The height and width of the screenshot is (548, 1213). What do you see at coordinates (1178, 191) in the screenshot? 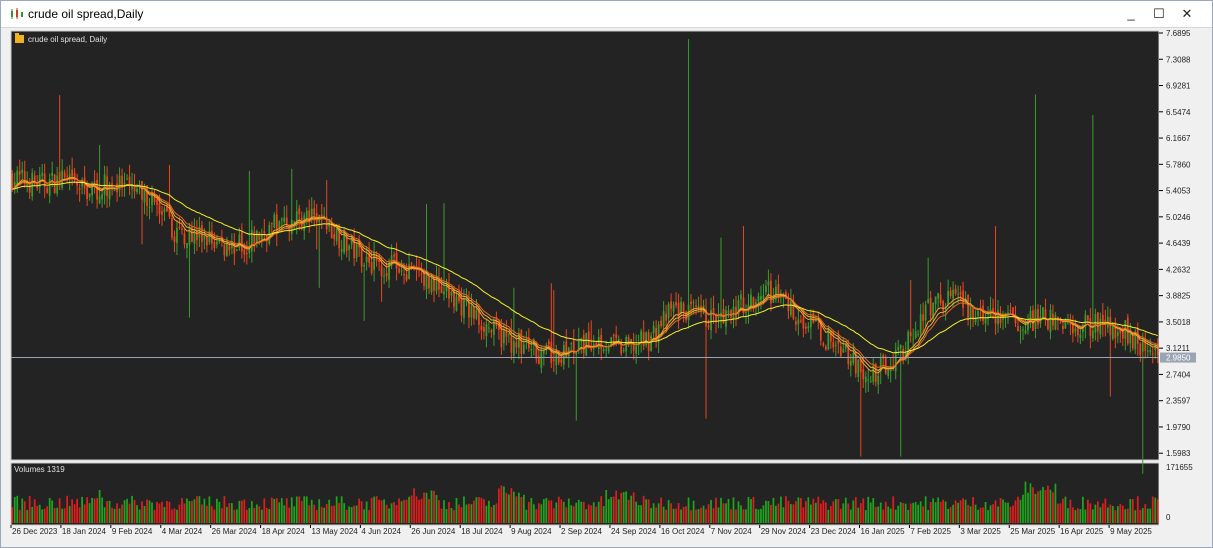
I see `price-tick-label: 5.4053` at bounding box center [1178, 191].